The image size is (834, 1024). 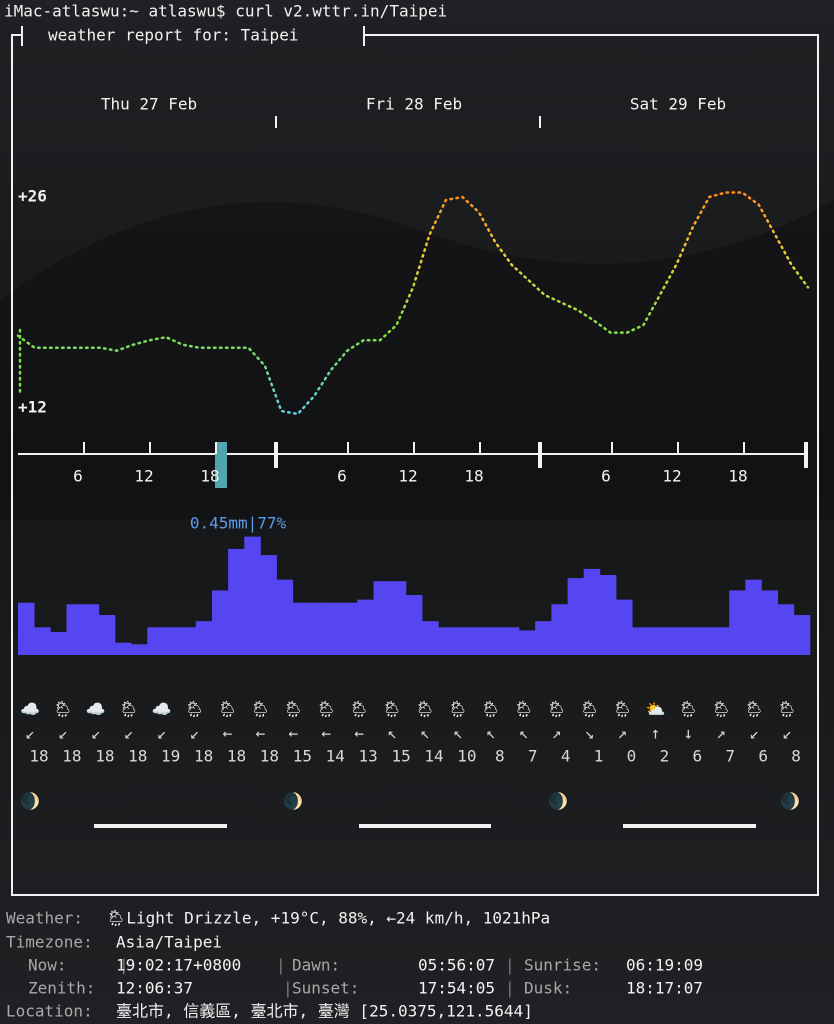 I want to click on temp-tick-label: +26, so click(x=32, y=196).